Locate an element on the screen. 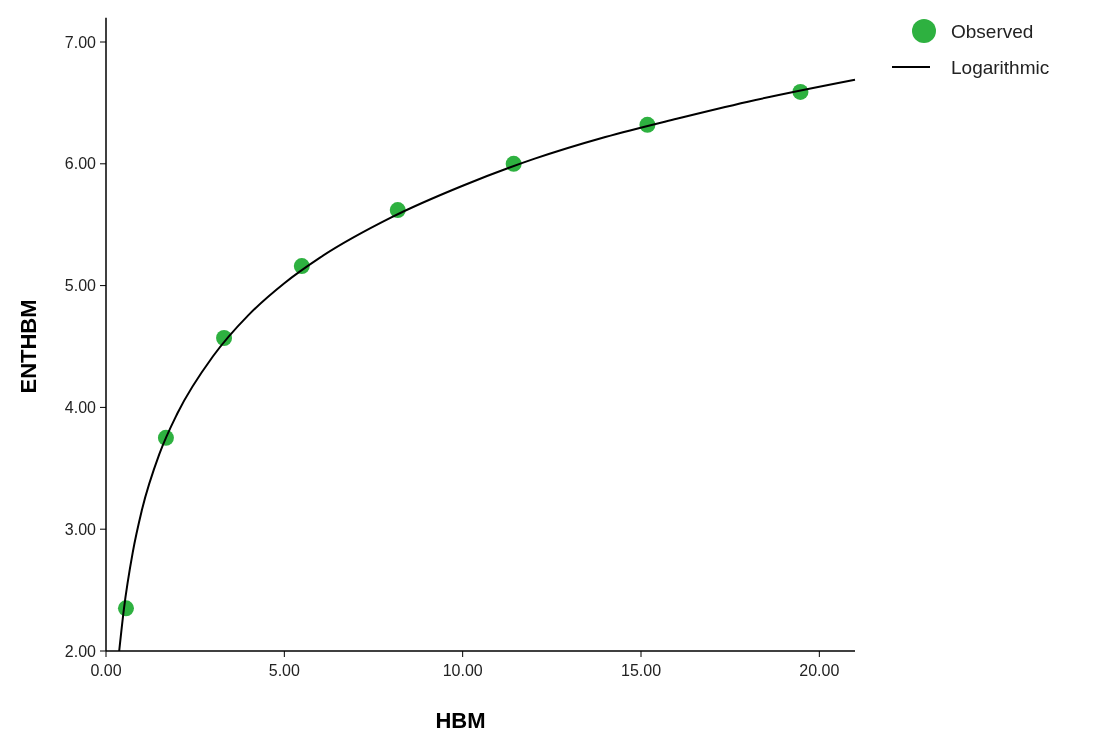  y-tick-label: 6.00 is located at coordinates (80, 164).